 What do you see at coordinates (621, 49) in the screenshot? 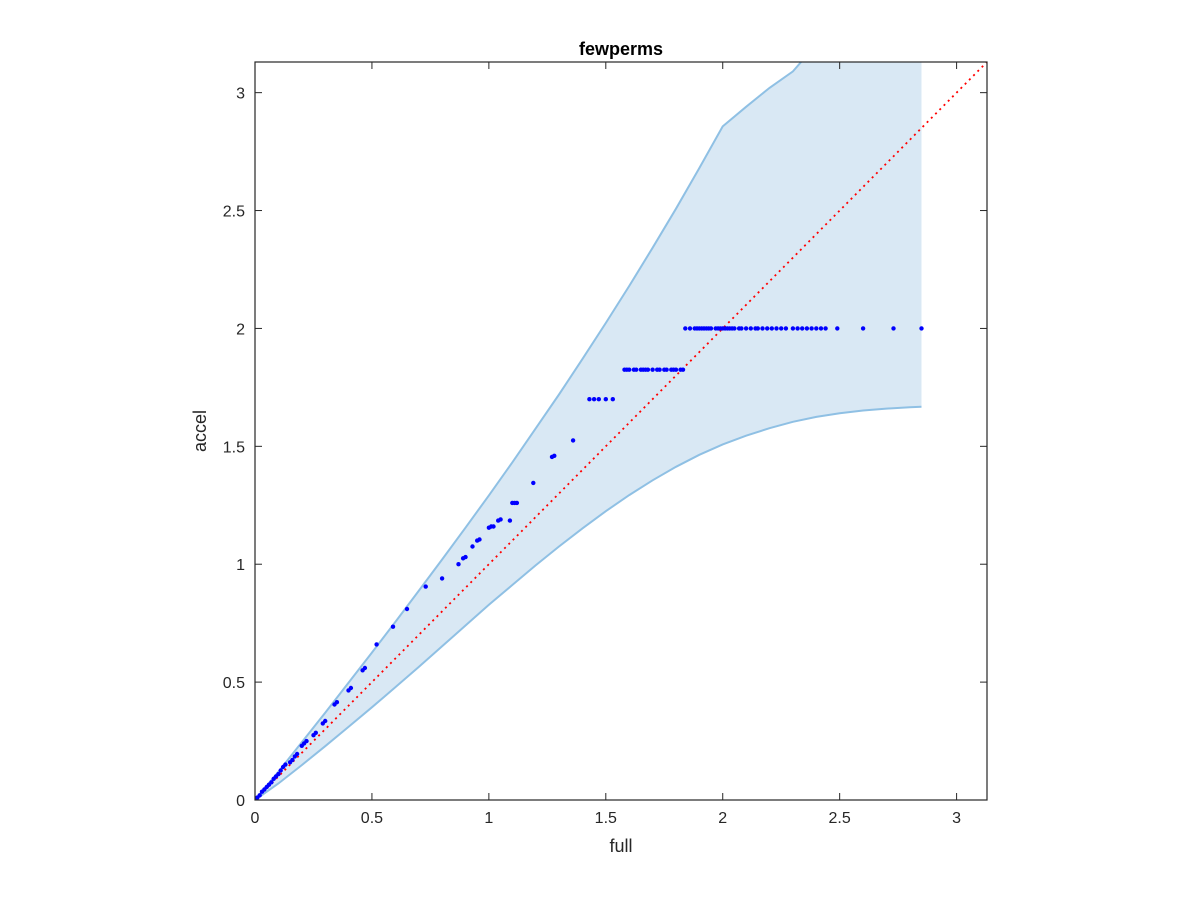
I see `chart-title: fewperms` at bounding box center [621, 49].